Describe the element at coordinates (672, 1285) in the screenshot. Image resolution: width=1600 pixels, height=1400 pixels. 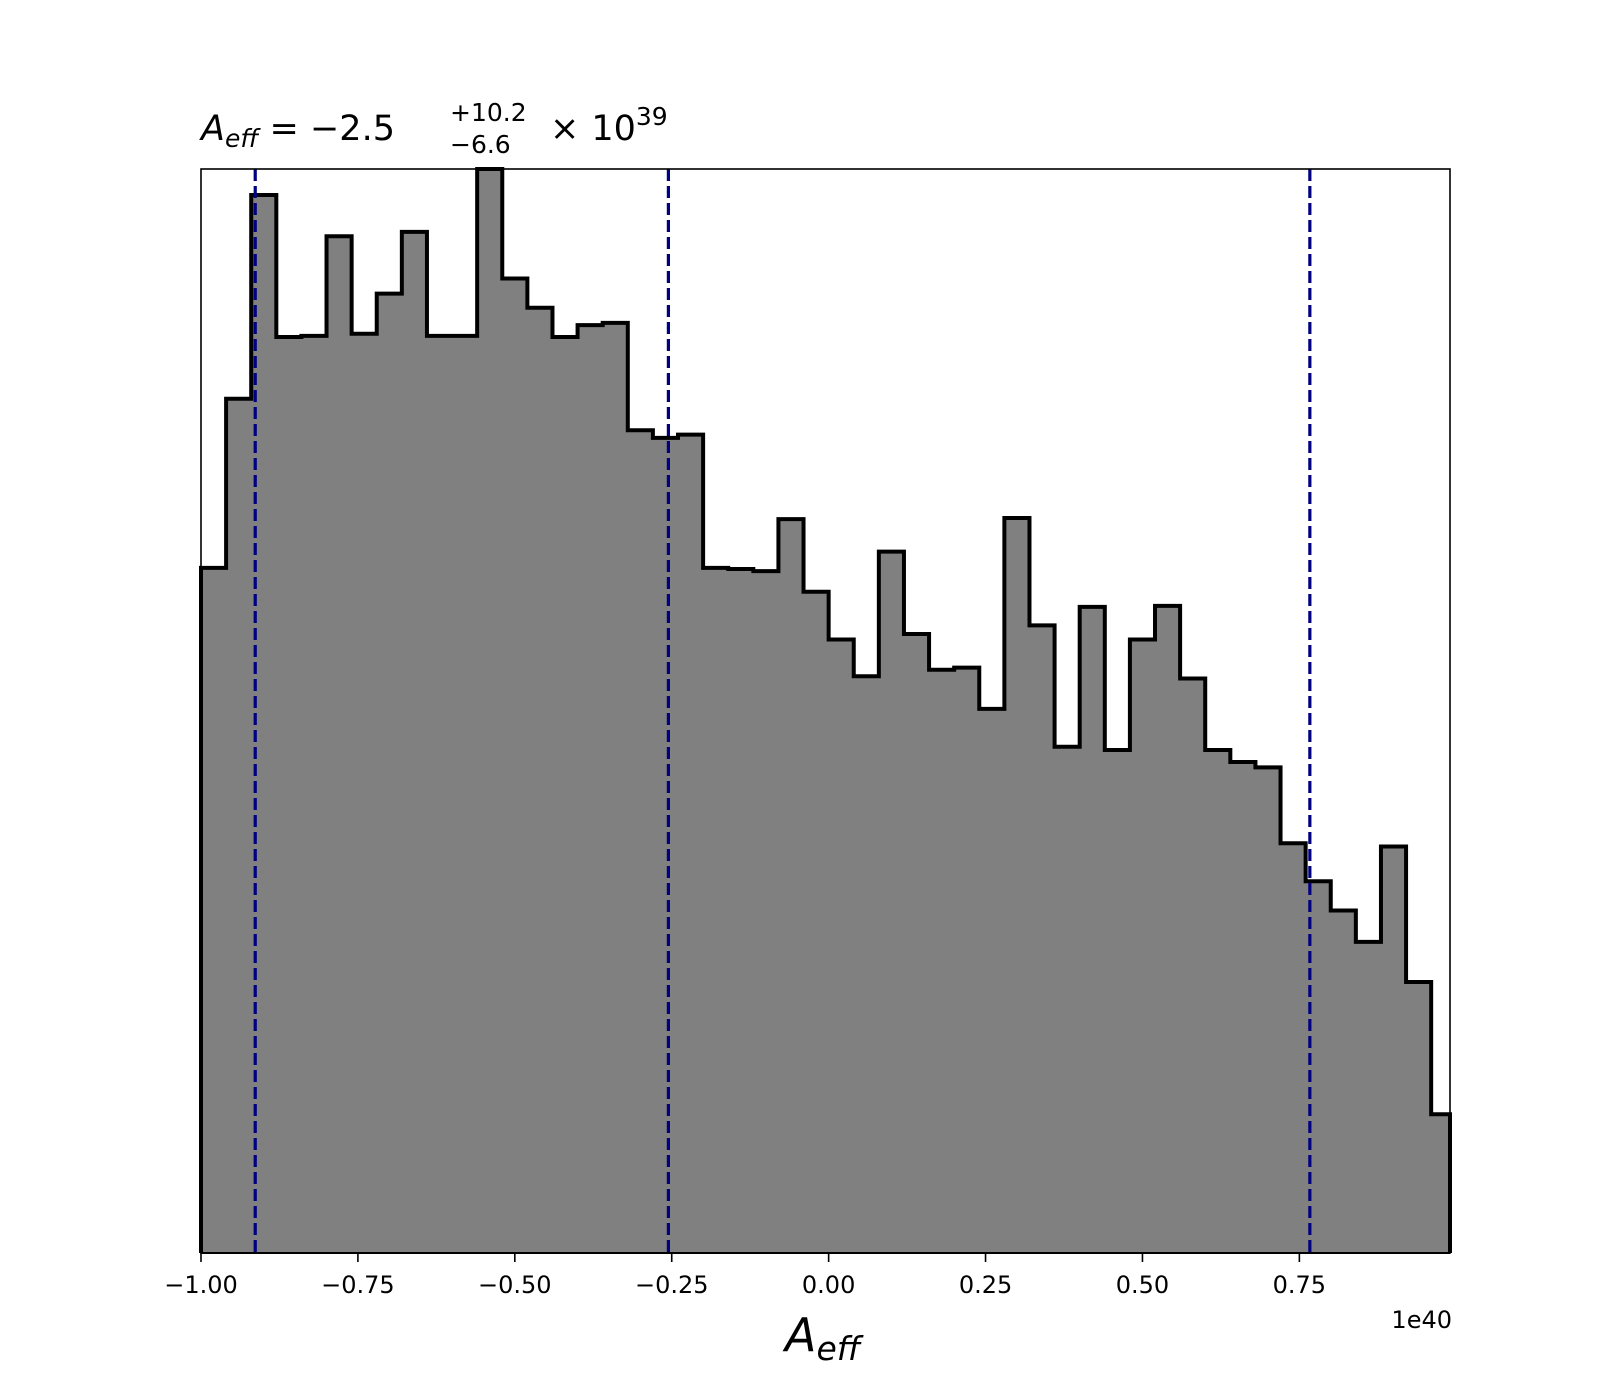
I see `x-tick-label: −0.25` at that location.